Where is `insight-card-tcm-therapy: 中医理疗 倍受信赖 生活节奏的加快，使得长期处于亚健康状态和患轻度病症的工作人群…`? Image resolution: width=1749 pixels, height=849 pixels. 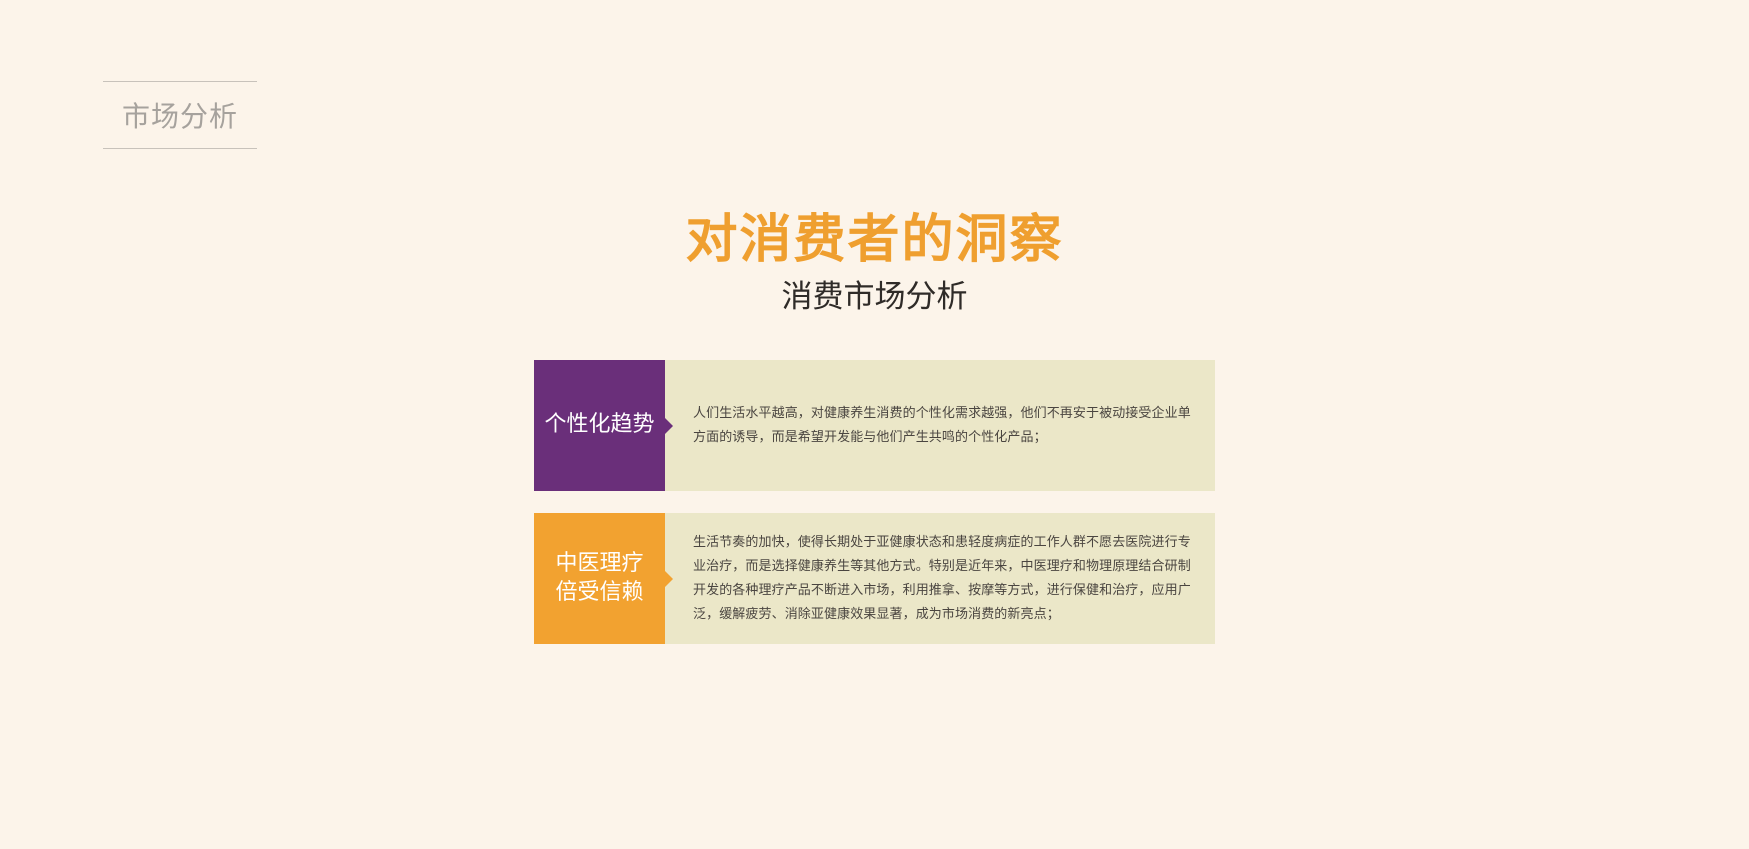 insight-card-tcm-therapy: 中医理疗 倍受信赖 生活节奏的加快，使得长期处于亚健康状态和患轻度病症的工作人群… is located at coordinates (874, 578).